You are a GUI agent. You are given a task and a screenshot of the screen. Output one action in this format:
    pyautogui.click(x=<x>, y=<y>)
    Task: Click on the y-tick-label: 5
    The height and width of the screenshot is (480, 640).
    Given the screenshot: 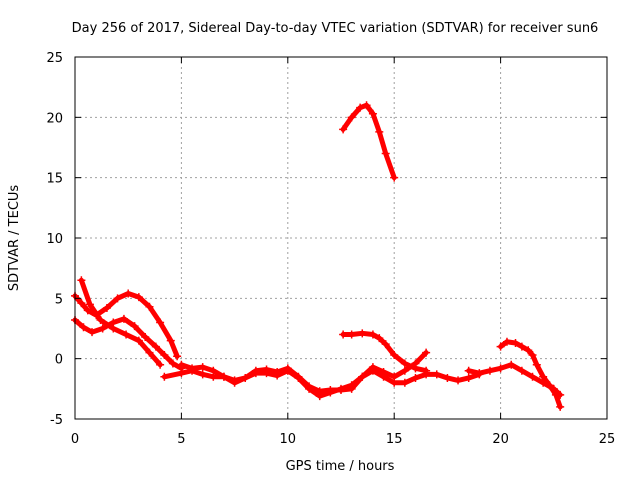 What is the action you would take?
    pyautogui.click(x=59, y=299)
    